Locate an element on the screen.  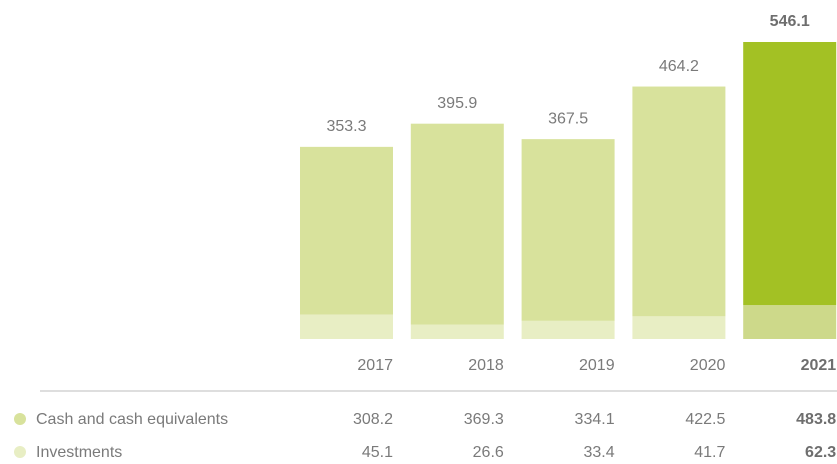
x-tick-label: 2018 is located at coordinates (486, 365).